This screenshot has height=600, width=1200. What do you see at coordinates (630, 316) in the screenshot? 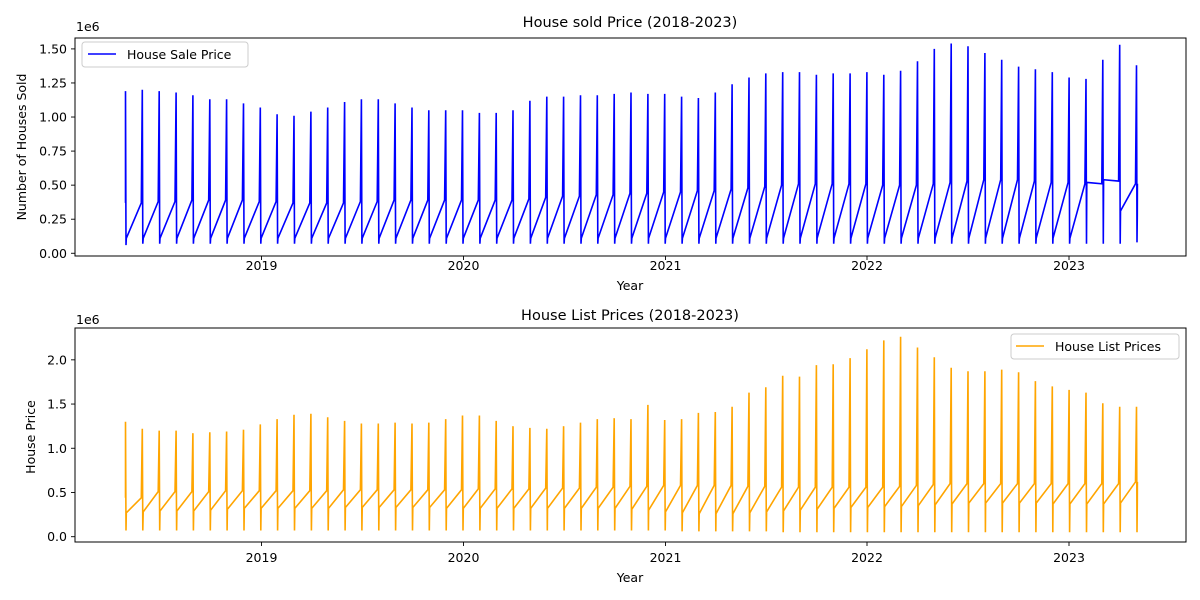
I see `list-chart-title: House List Prices (2018-2023)` at bounding box center [630, 316].